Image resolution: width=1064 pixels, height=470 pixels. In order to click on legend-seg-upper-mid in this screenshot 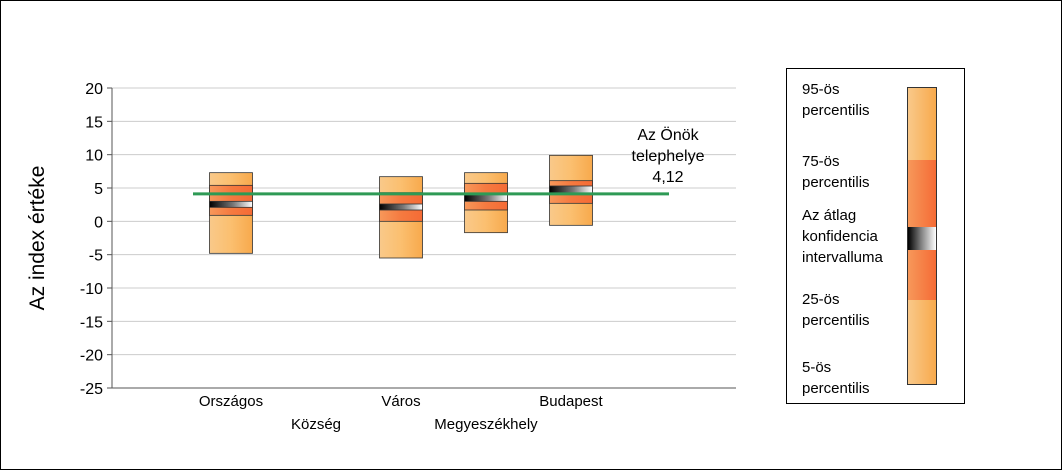, I will do `click(922, 193)`.